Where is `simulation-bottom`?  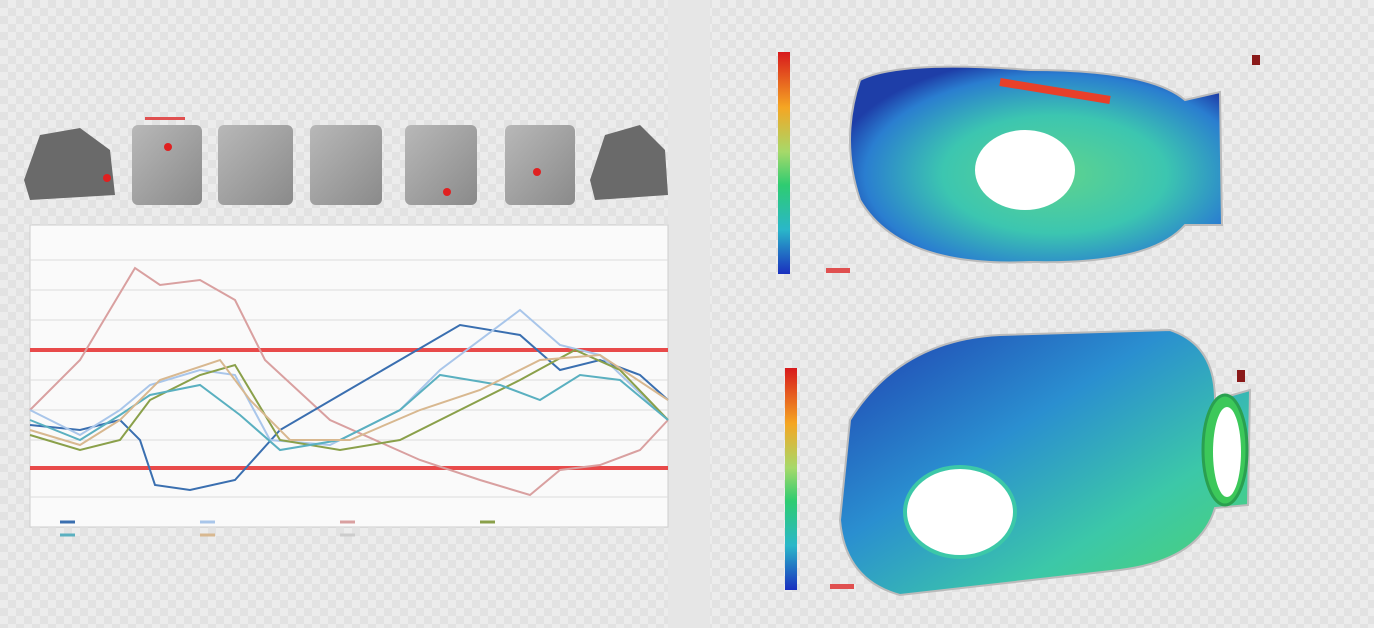
simulation-bottom is located at coordinates (1018, 462).